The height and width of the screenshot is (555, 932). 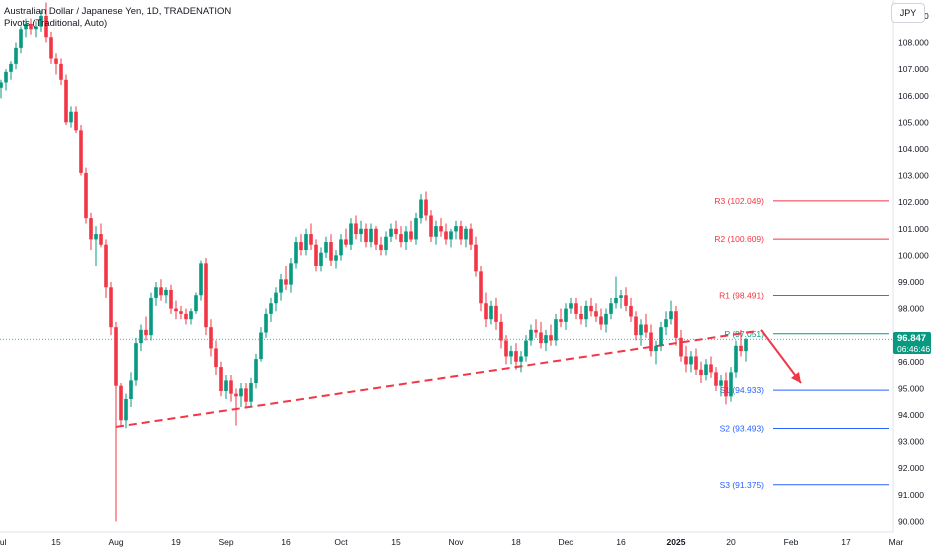 I want to click on indicator-label: Pivots (Traditional, Auto), so click(x=56, y=23).